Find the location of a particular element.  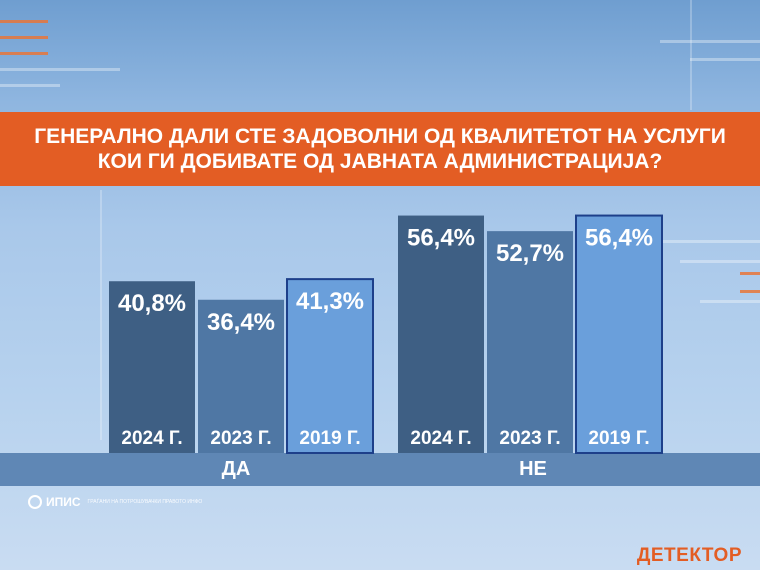

value-label: 40,8% is located at coordinates (152, 303).